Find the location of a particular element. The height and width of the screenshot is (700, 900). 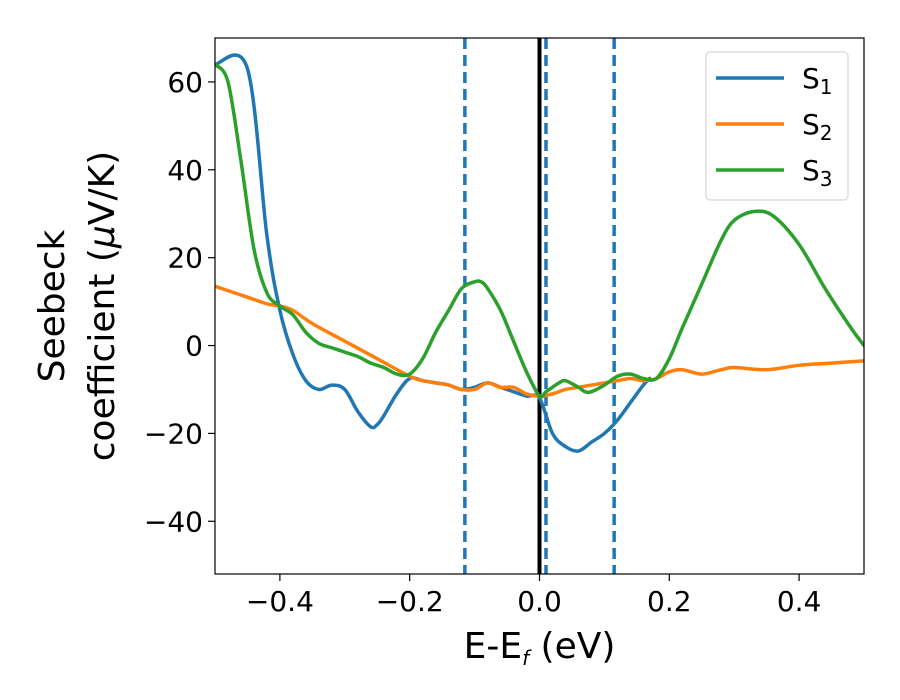

y-tick-label: −20 is located at coordinates (173, 433).